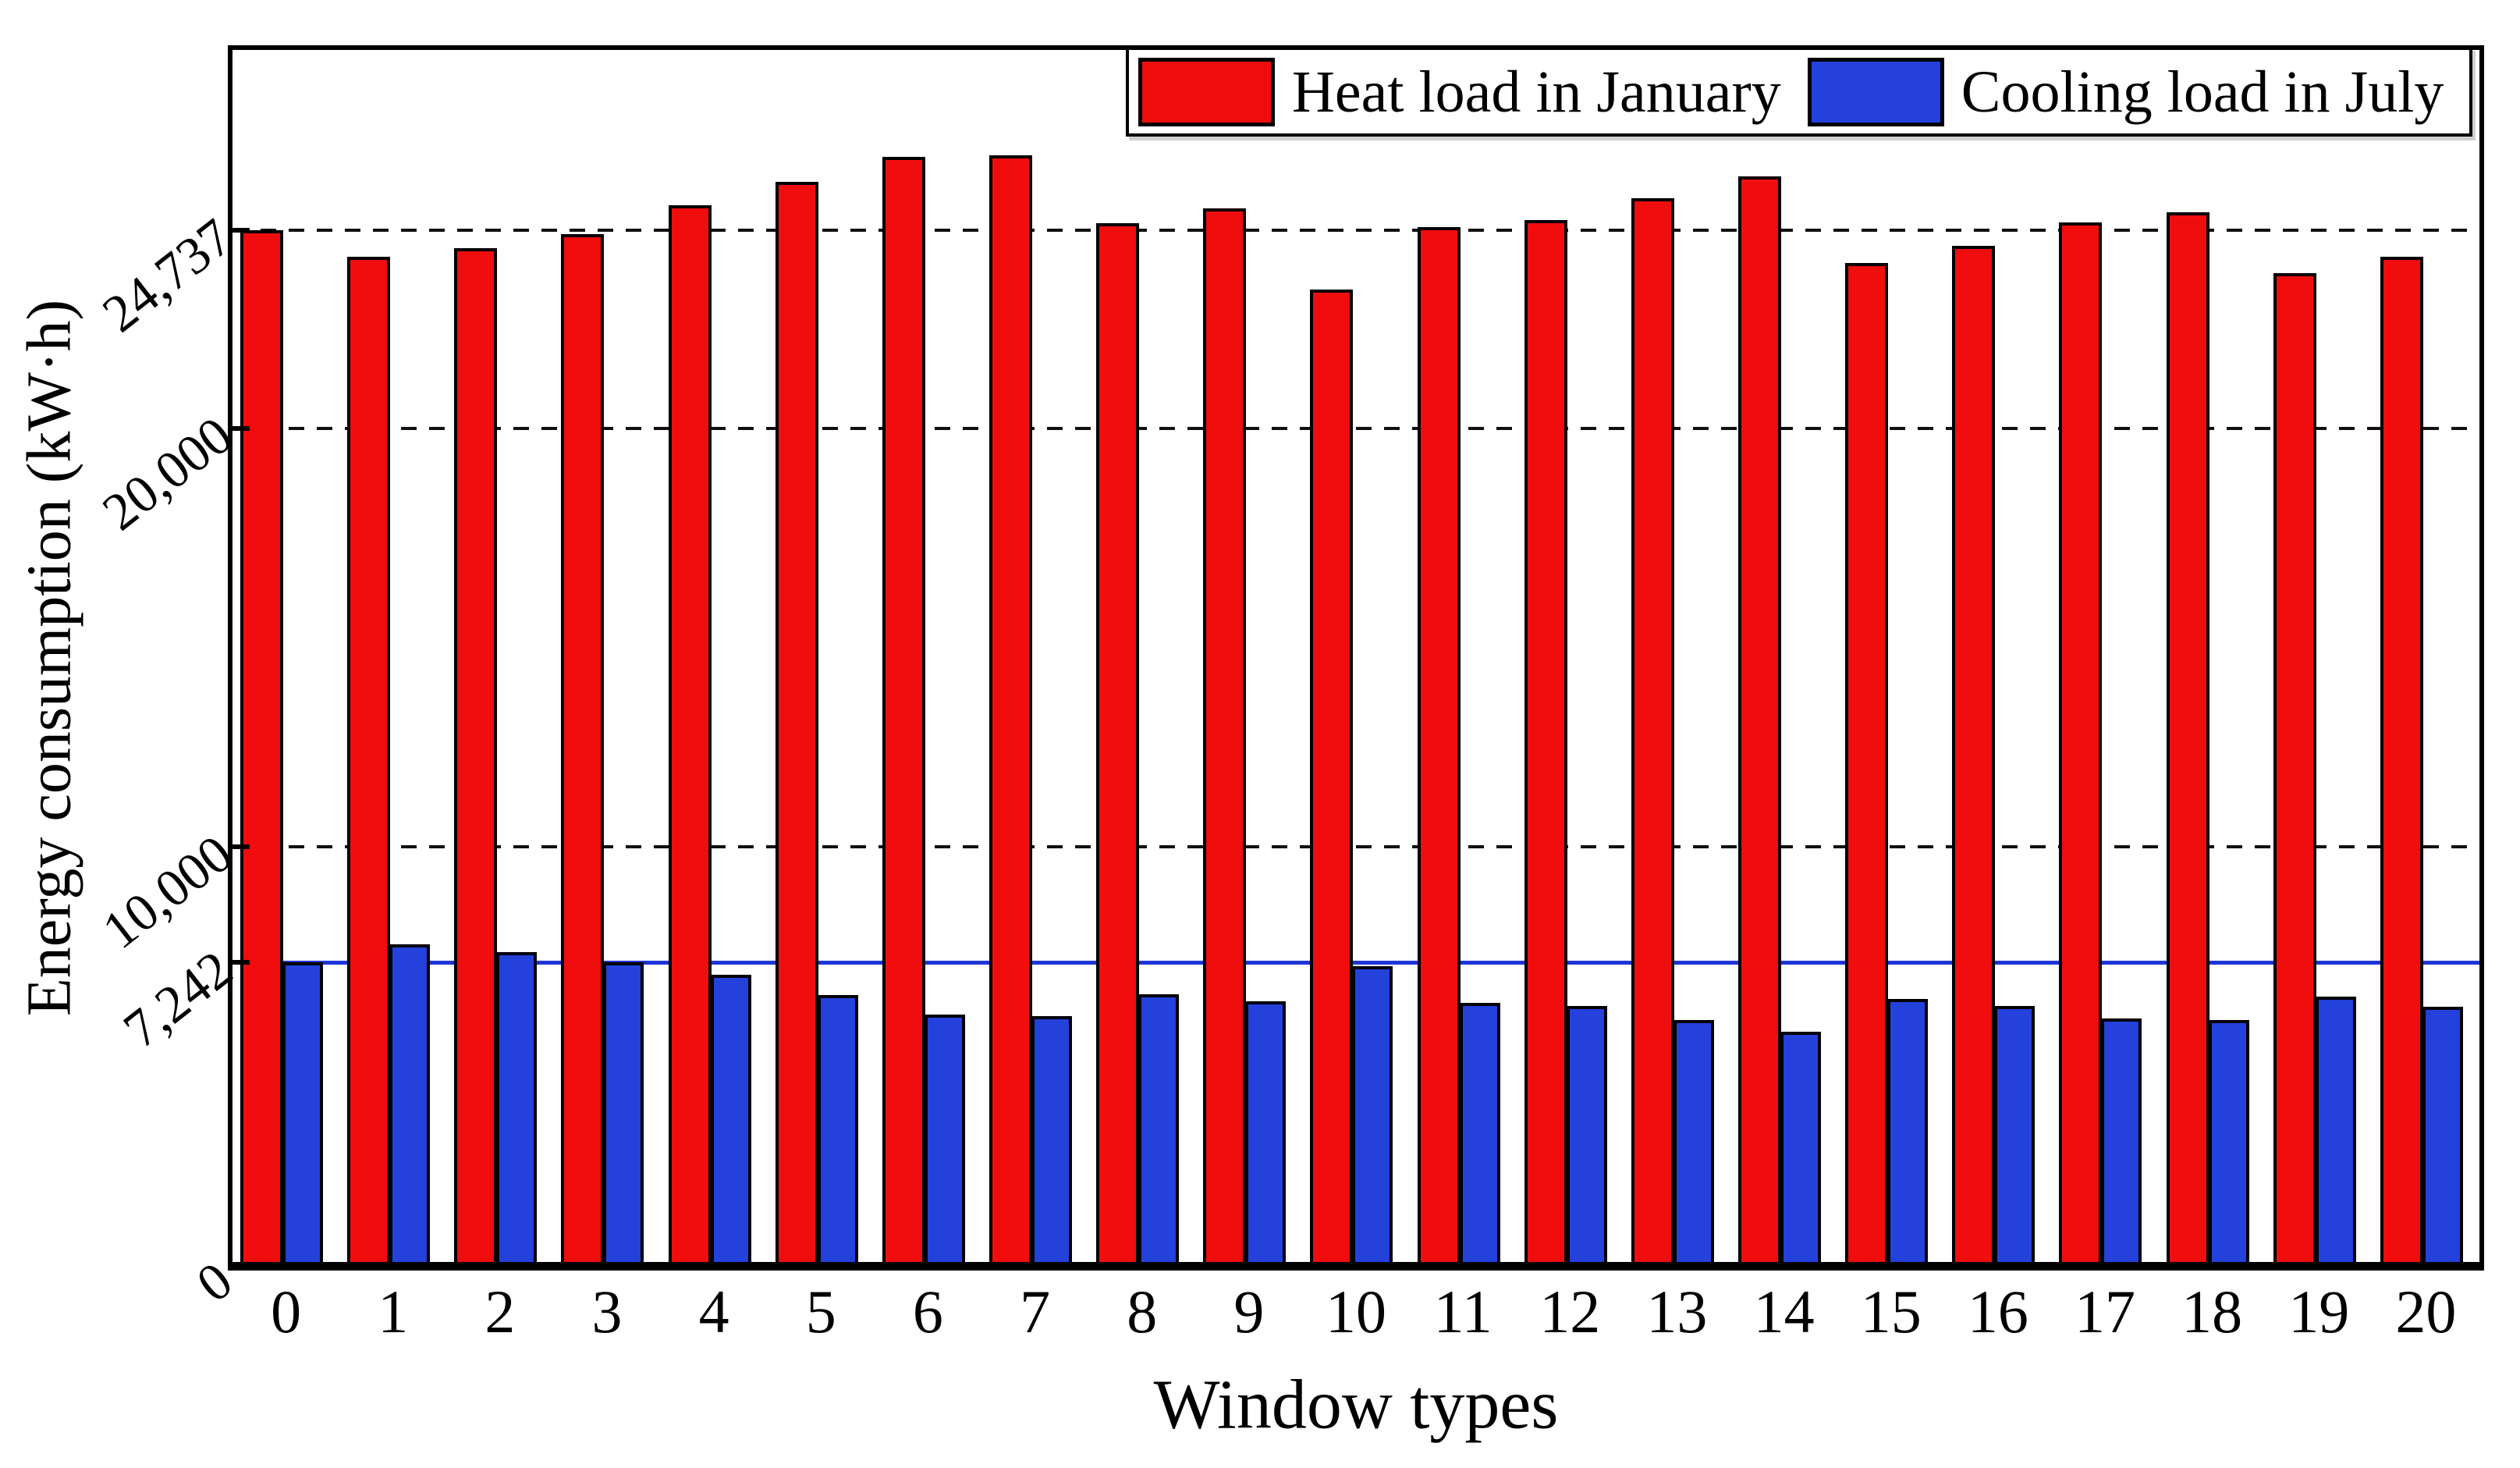 This screenshot has height=1468, width=2520. I want to click on legend-label-heat: Heat load in January, so click(1537, 92).